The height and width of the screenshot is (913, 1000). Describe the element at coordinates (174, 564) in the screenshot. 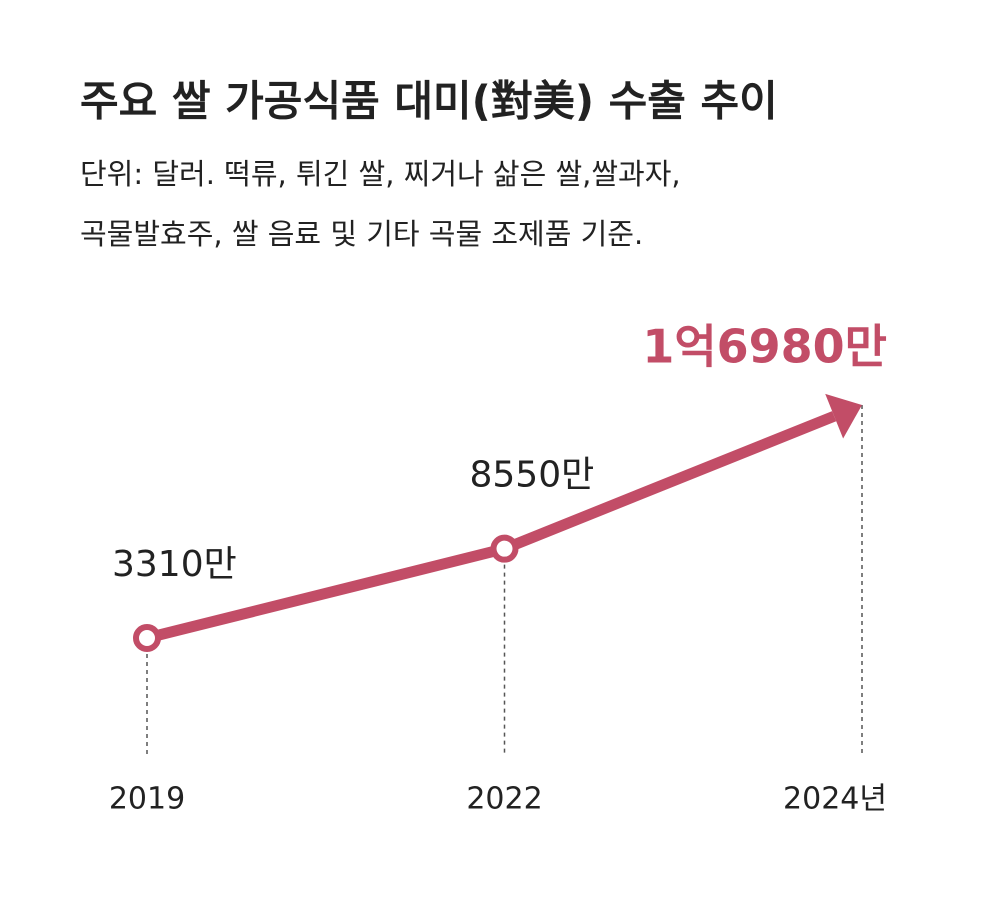

I see `value-label: 3310만` at that location.